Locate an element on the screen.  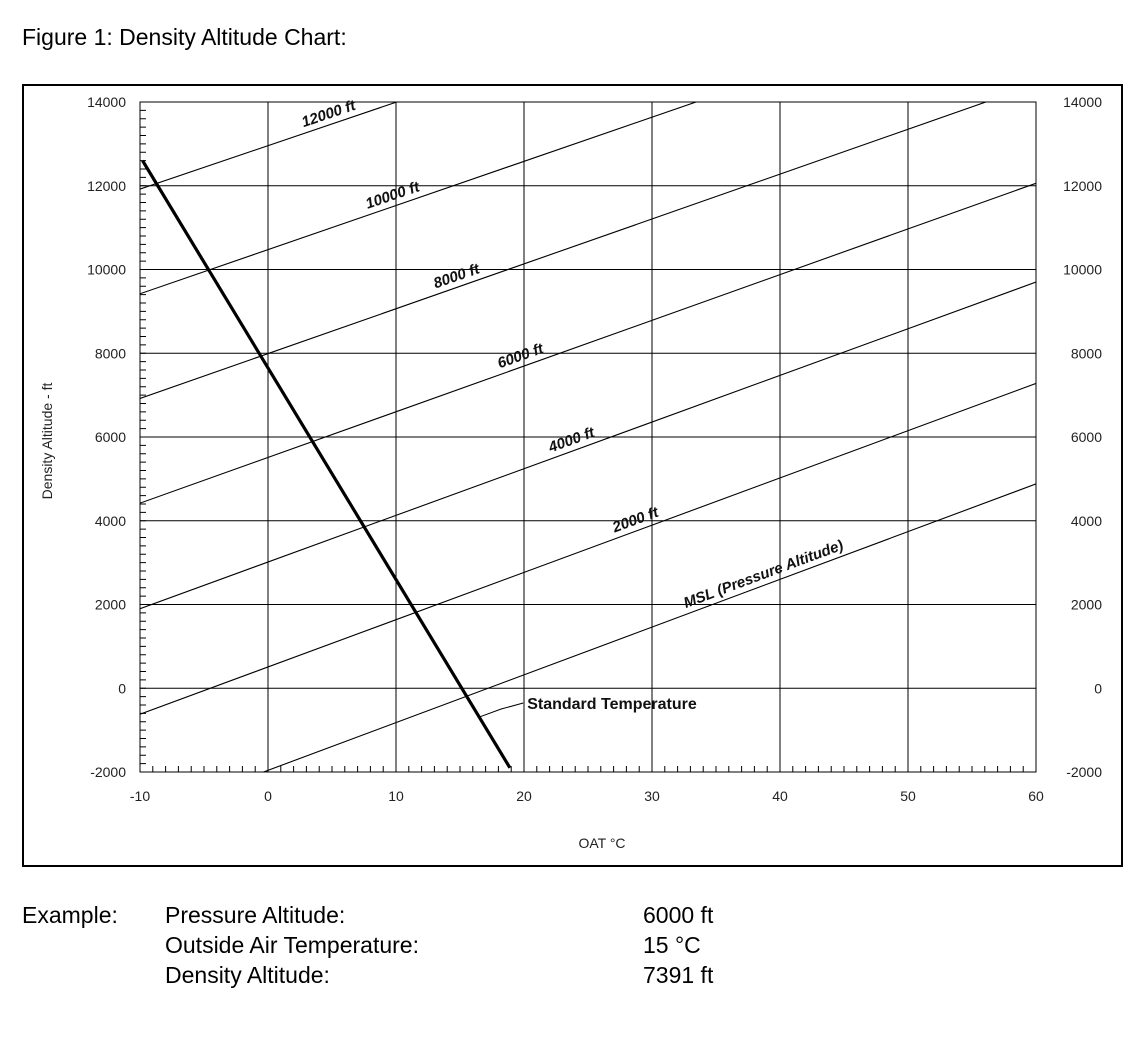
example-row-density-altitude: Density Altitude: 7391 ft is located at coordinates (465, 975).